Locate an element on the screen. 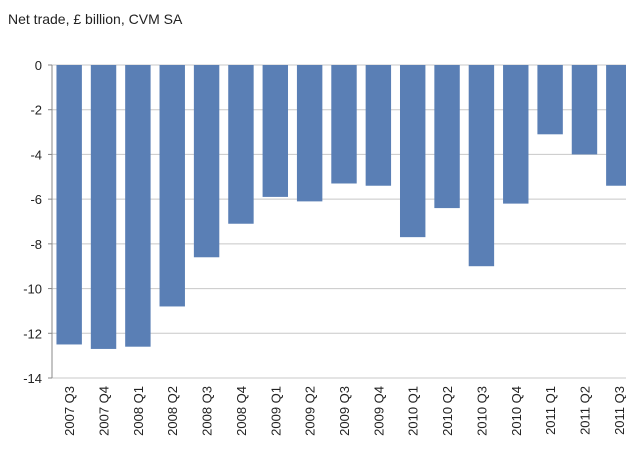 The width and height of the screenshot is (626, 461). x-tick-label: 2009 Q2 is located at coordinates (310, 411).